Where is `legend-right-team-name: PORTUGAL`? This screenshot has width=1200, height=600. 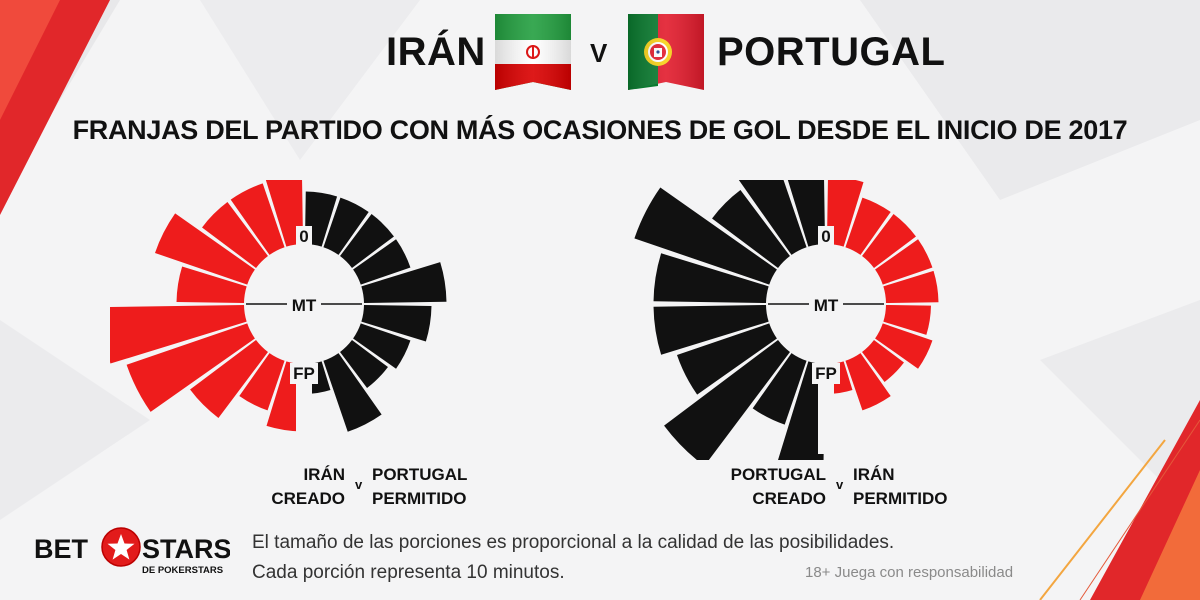 legend-right-team-name: PORTUGAL is located at coordinates (778, 474).